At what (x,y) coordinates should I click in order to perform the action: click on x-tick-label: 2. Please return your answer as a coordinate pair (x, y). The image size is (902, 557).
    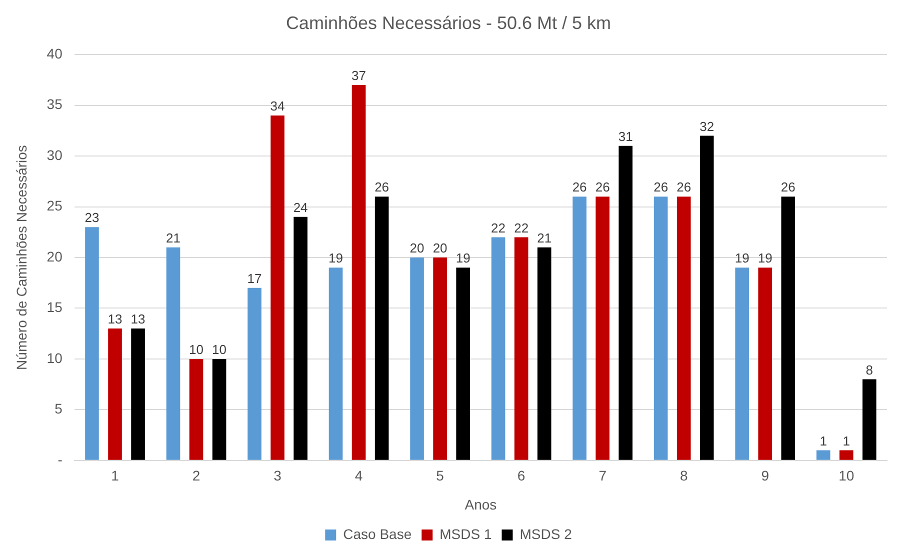
    Looking at the image, I should click on (196, 476).